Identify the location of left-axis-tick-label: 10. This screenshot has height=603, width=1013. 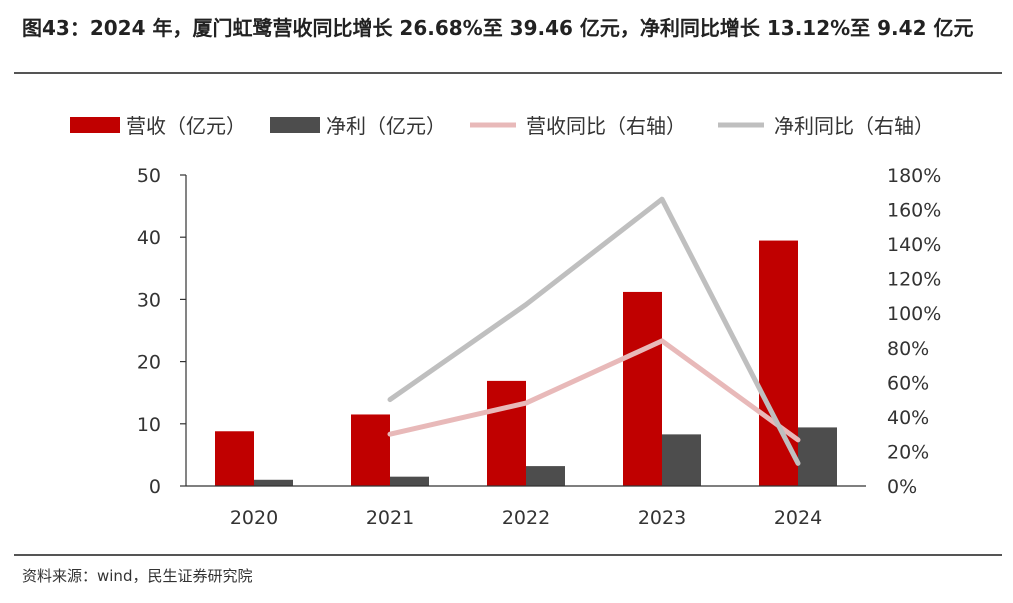
(149, 425).